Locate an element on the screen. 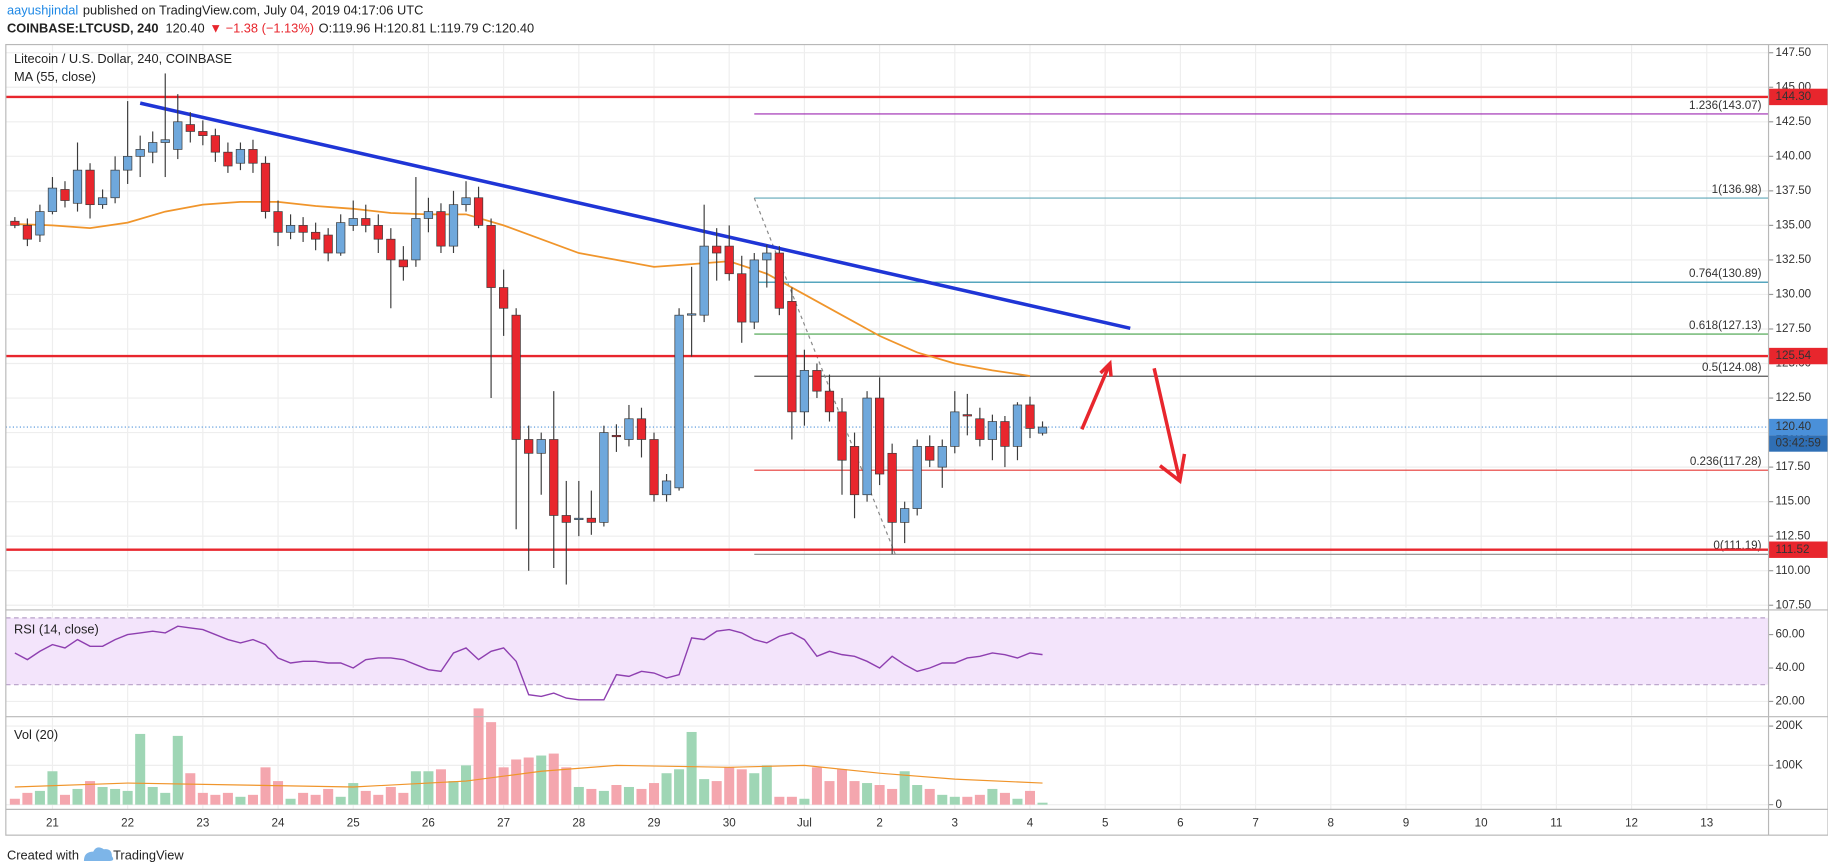 This screenshot has width=1828, height=868. last: 120.40 is located at coordinates (184, 28).